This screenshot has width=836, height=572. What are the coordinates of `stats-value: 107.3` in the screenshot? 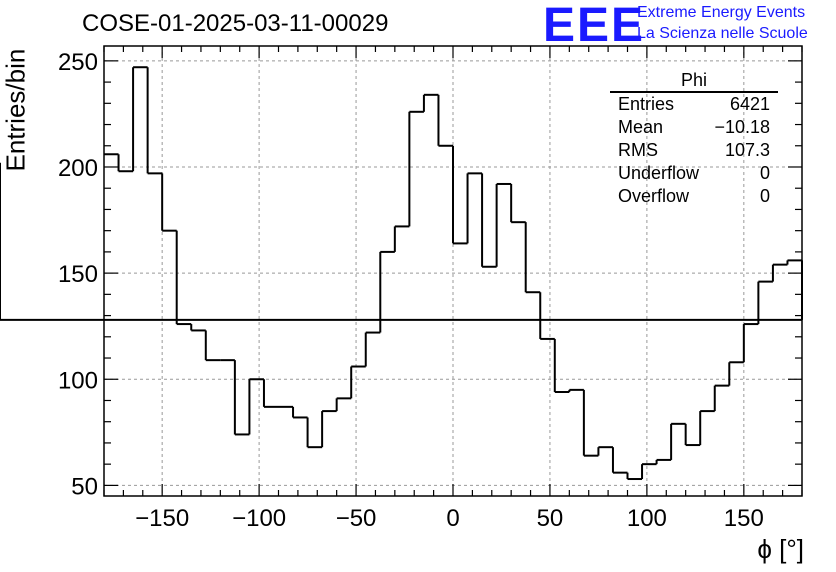 It's located at (747, 150).